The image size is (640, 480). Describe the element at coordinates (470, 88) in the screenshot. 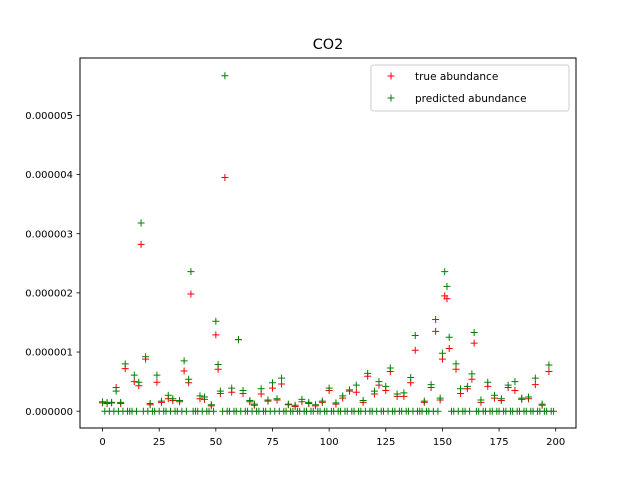

I see `legend: true abundance predicted abundance` at that location.